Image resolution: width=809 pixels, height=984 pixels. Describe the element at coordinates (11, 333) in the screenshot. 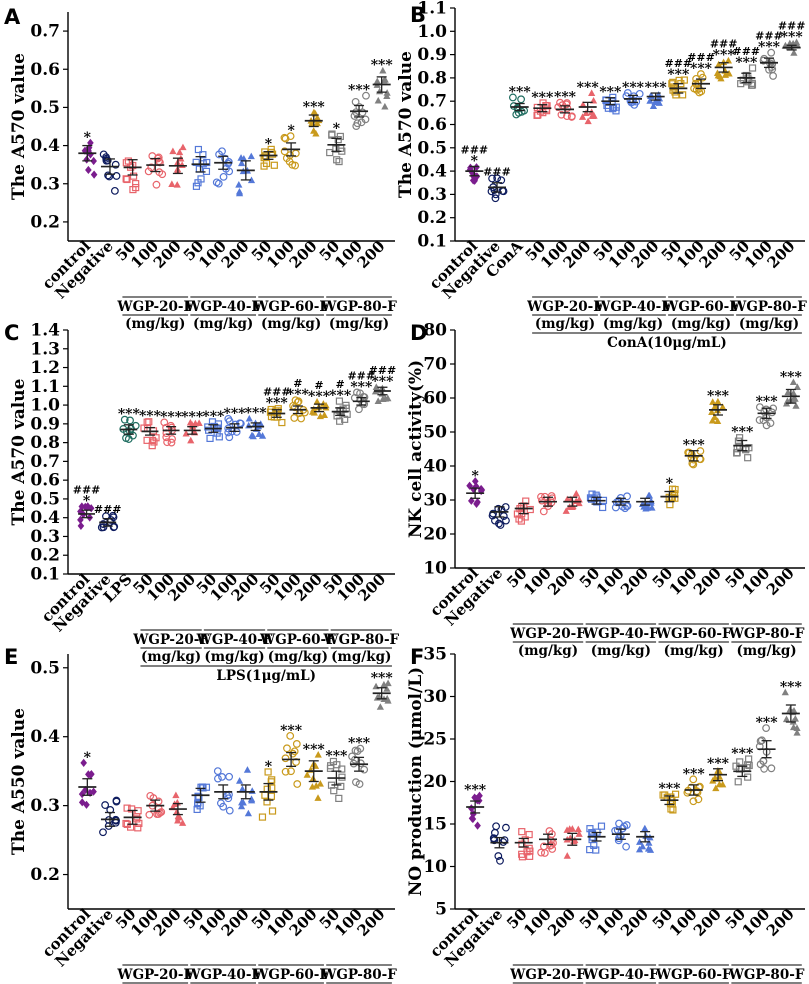

I see `panel-letter: C` at that location.